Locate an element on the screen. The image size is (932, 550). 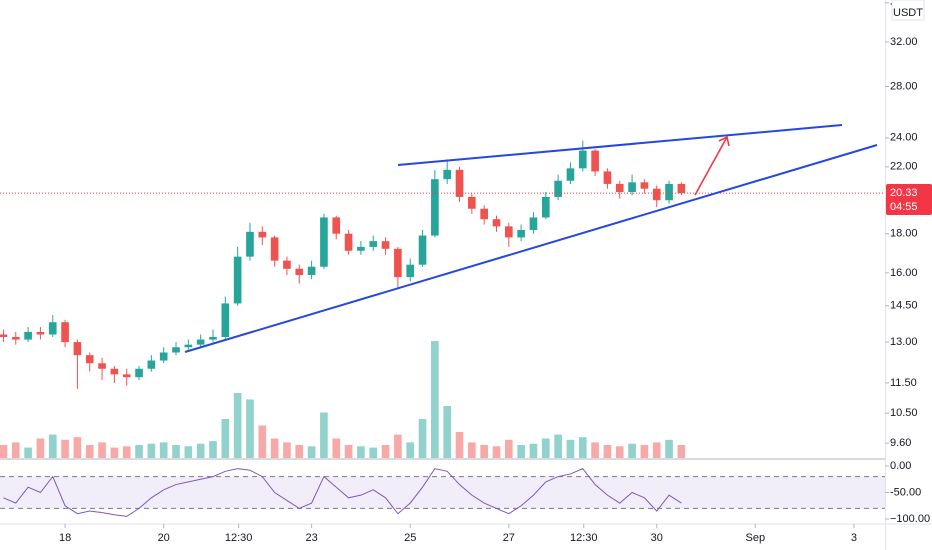
y-tick-label: 18.00 is located at coordinates (904, 234).